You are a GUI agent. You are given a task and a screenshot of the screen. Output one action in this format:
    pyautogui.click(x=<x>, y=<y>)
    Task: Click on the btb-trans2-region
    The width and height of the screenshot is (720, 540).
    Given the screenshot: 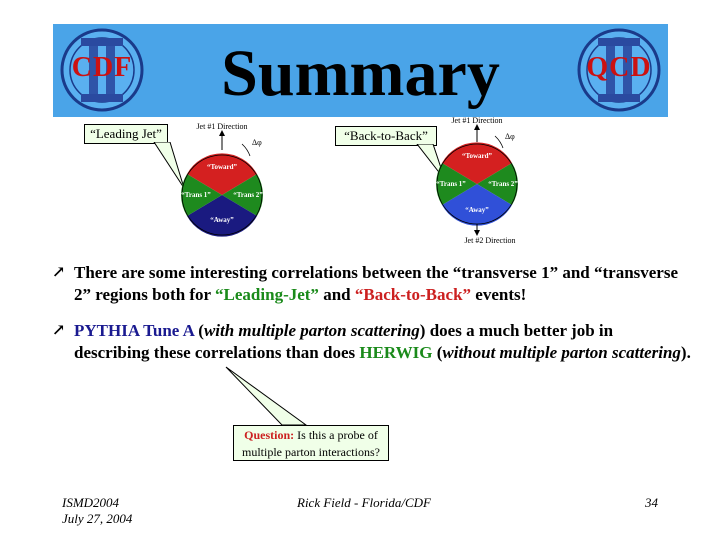 What is the action you would take?
    pyautogui.click(x=497, y=184)
    